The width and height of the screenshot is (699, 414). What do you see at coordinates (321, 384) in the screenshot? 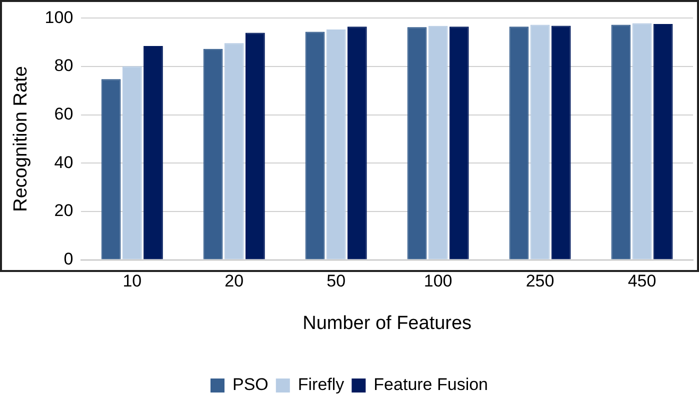
I see `legend-label: Firefly` at bounding box center [321, 384].